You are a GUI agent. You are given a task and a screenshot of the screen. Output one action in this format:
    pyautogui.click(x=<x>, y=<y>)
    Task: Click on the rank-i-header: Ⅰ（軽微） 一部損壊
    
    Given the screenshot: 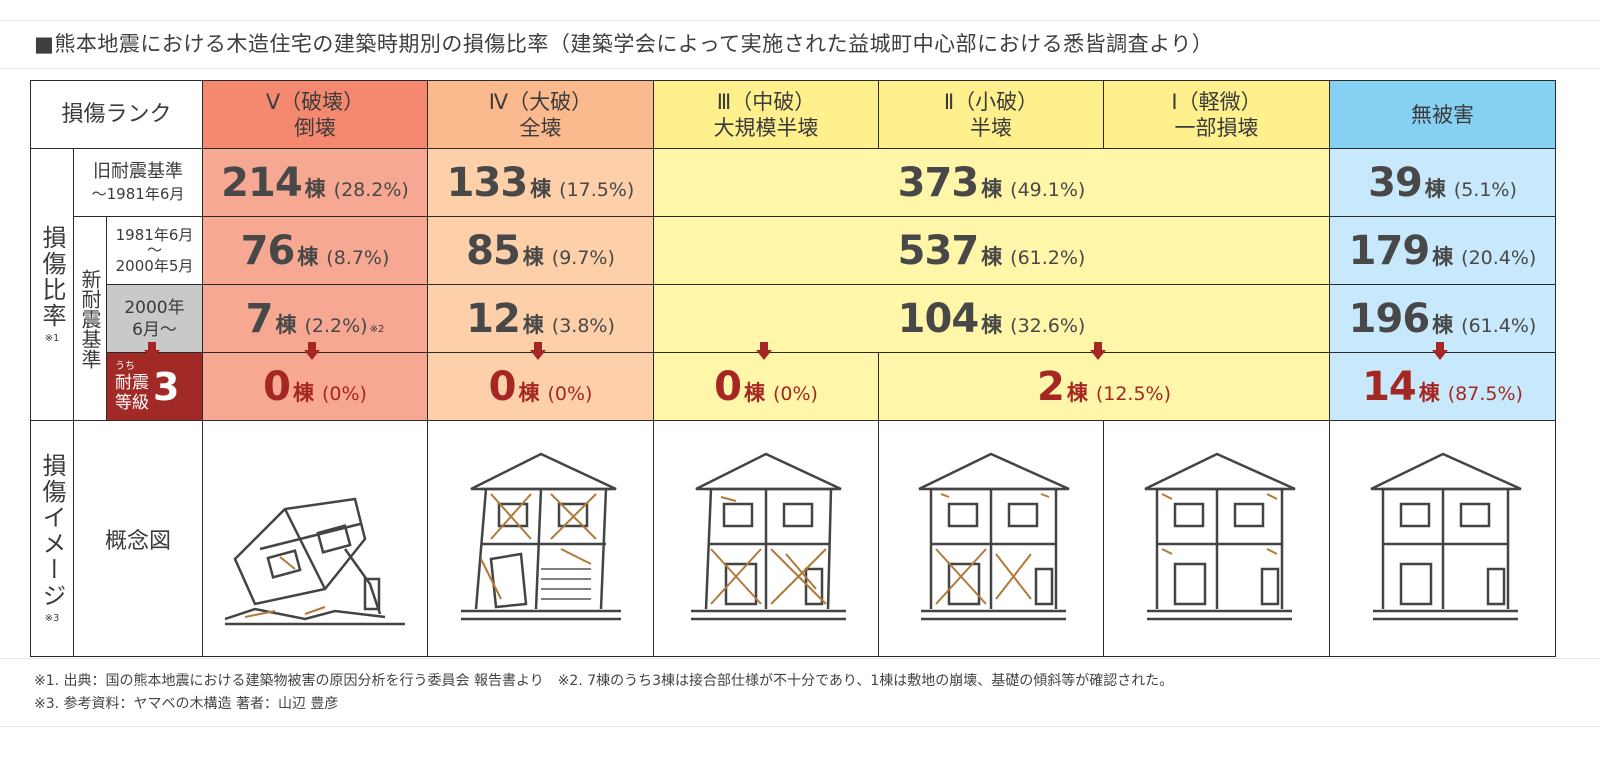 What is the action you would take?
    pyautogui.click(x=1216, y=114)
    